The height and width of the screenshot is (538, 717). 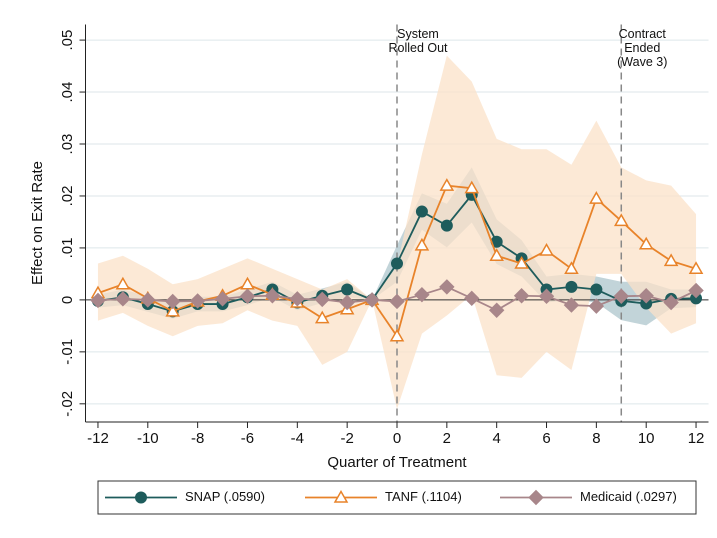 What do you see at coordinates (696, 438) in the screenshot?
I see `x-tick-label: 12` at bounding box center [696, 438].